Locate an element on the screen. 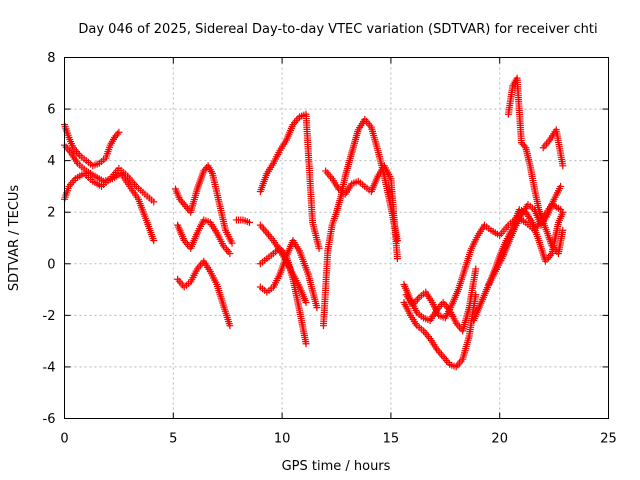 The height and width of the screenshot is (480, 640). series-trace-m is located at coordinates (361, 212).